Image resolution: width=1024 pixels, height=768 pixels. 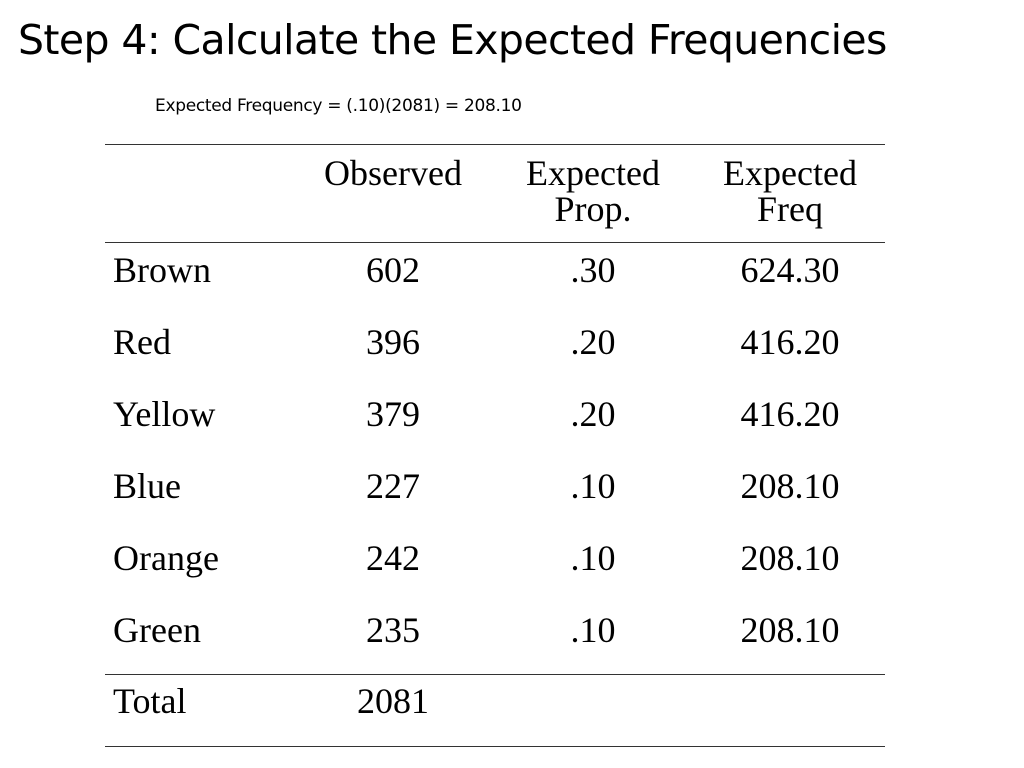 What do you see at coordinates (393, 629) in the screenshot?
I see `row-observed: 235` at bounding box center [393, 629].